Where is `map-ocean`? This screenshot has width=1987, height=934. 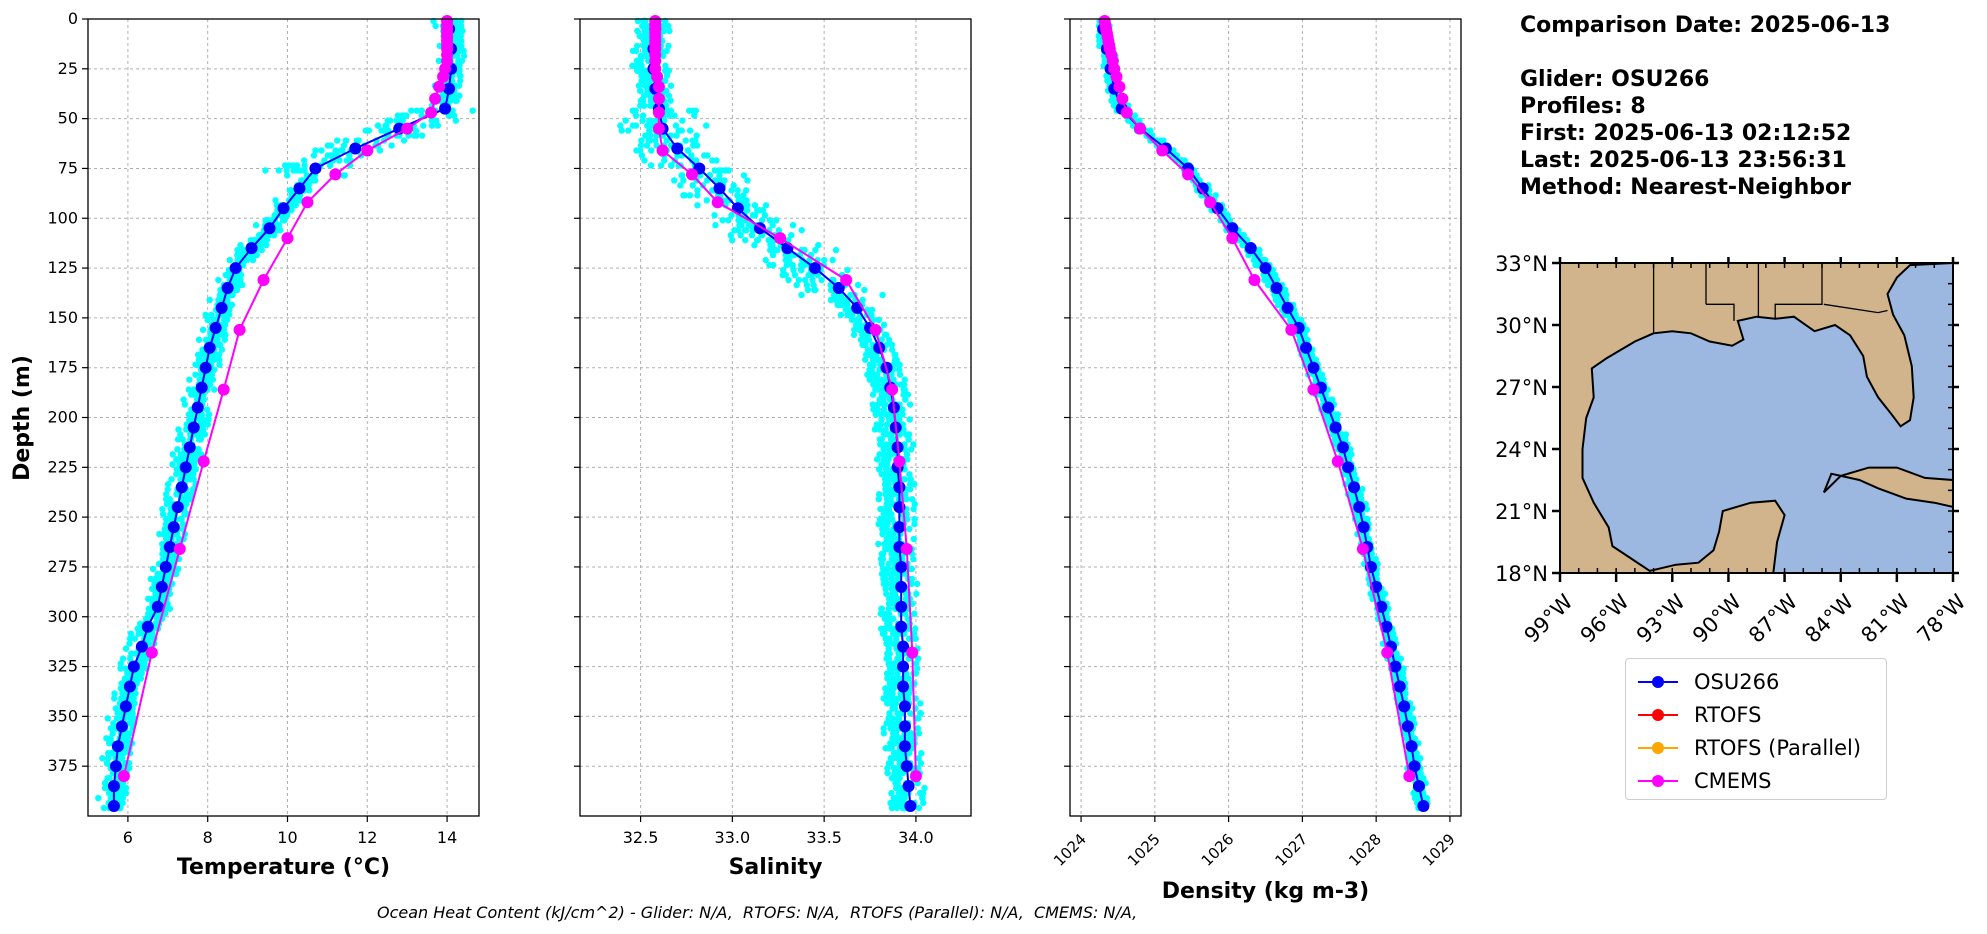
map-ocean is located at coordinates (1767, 417).